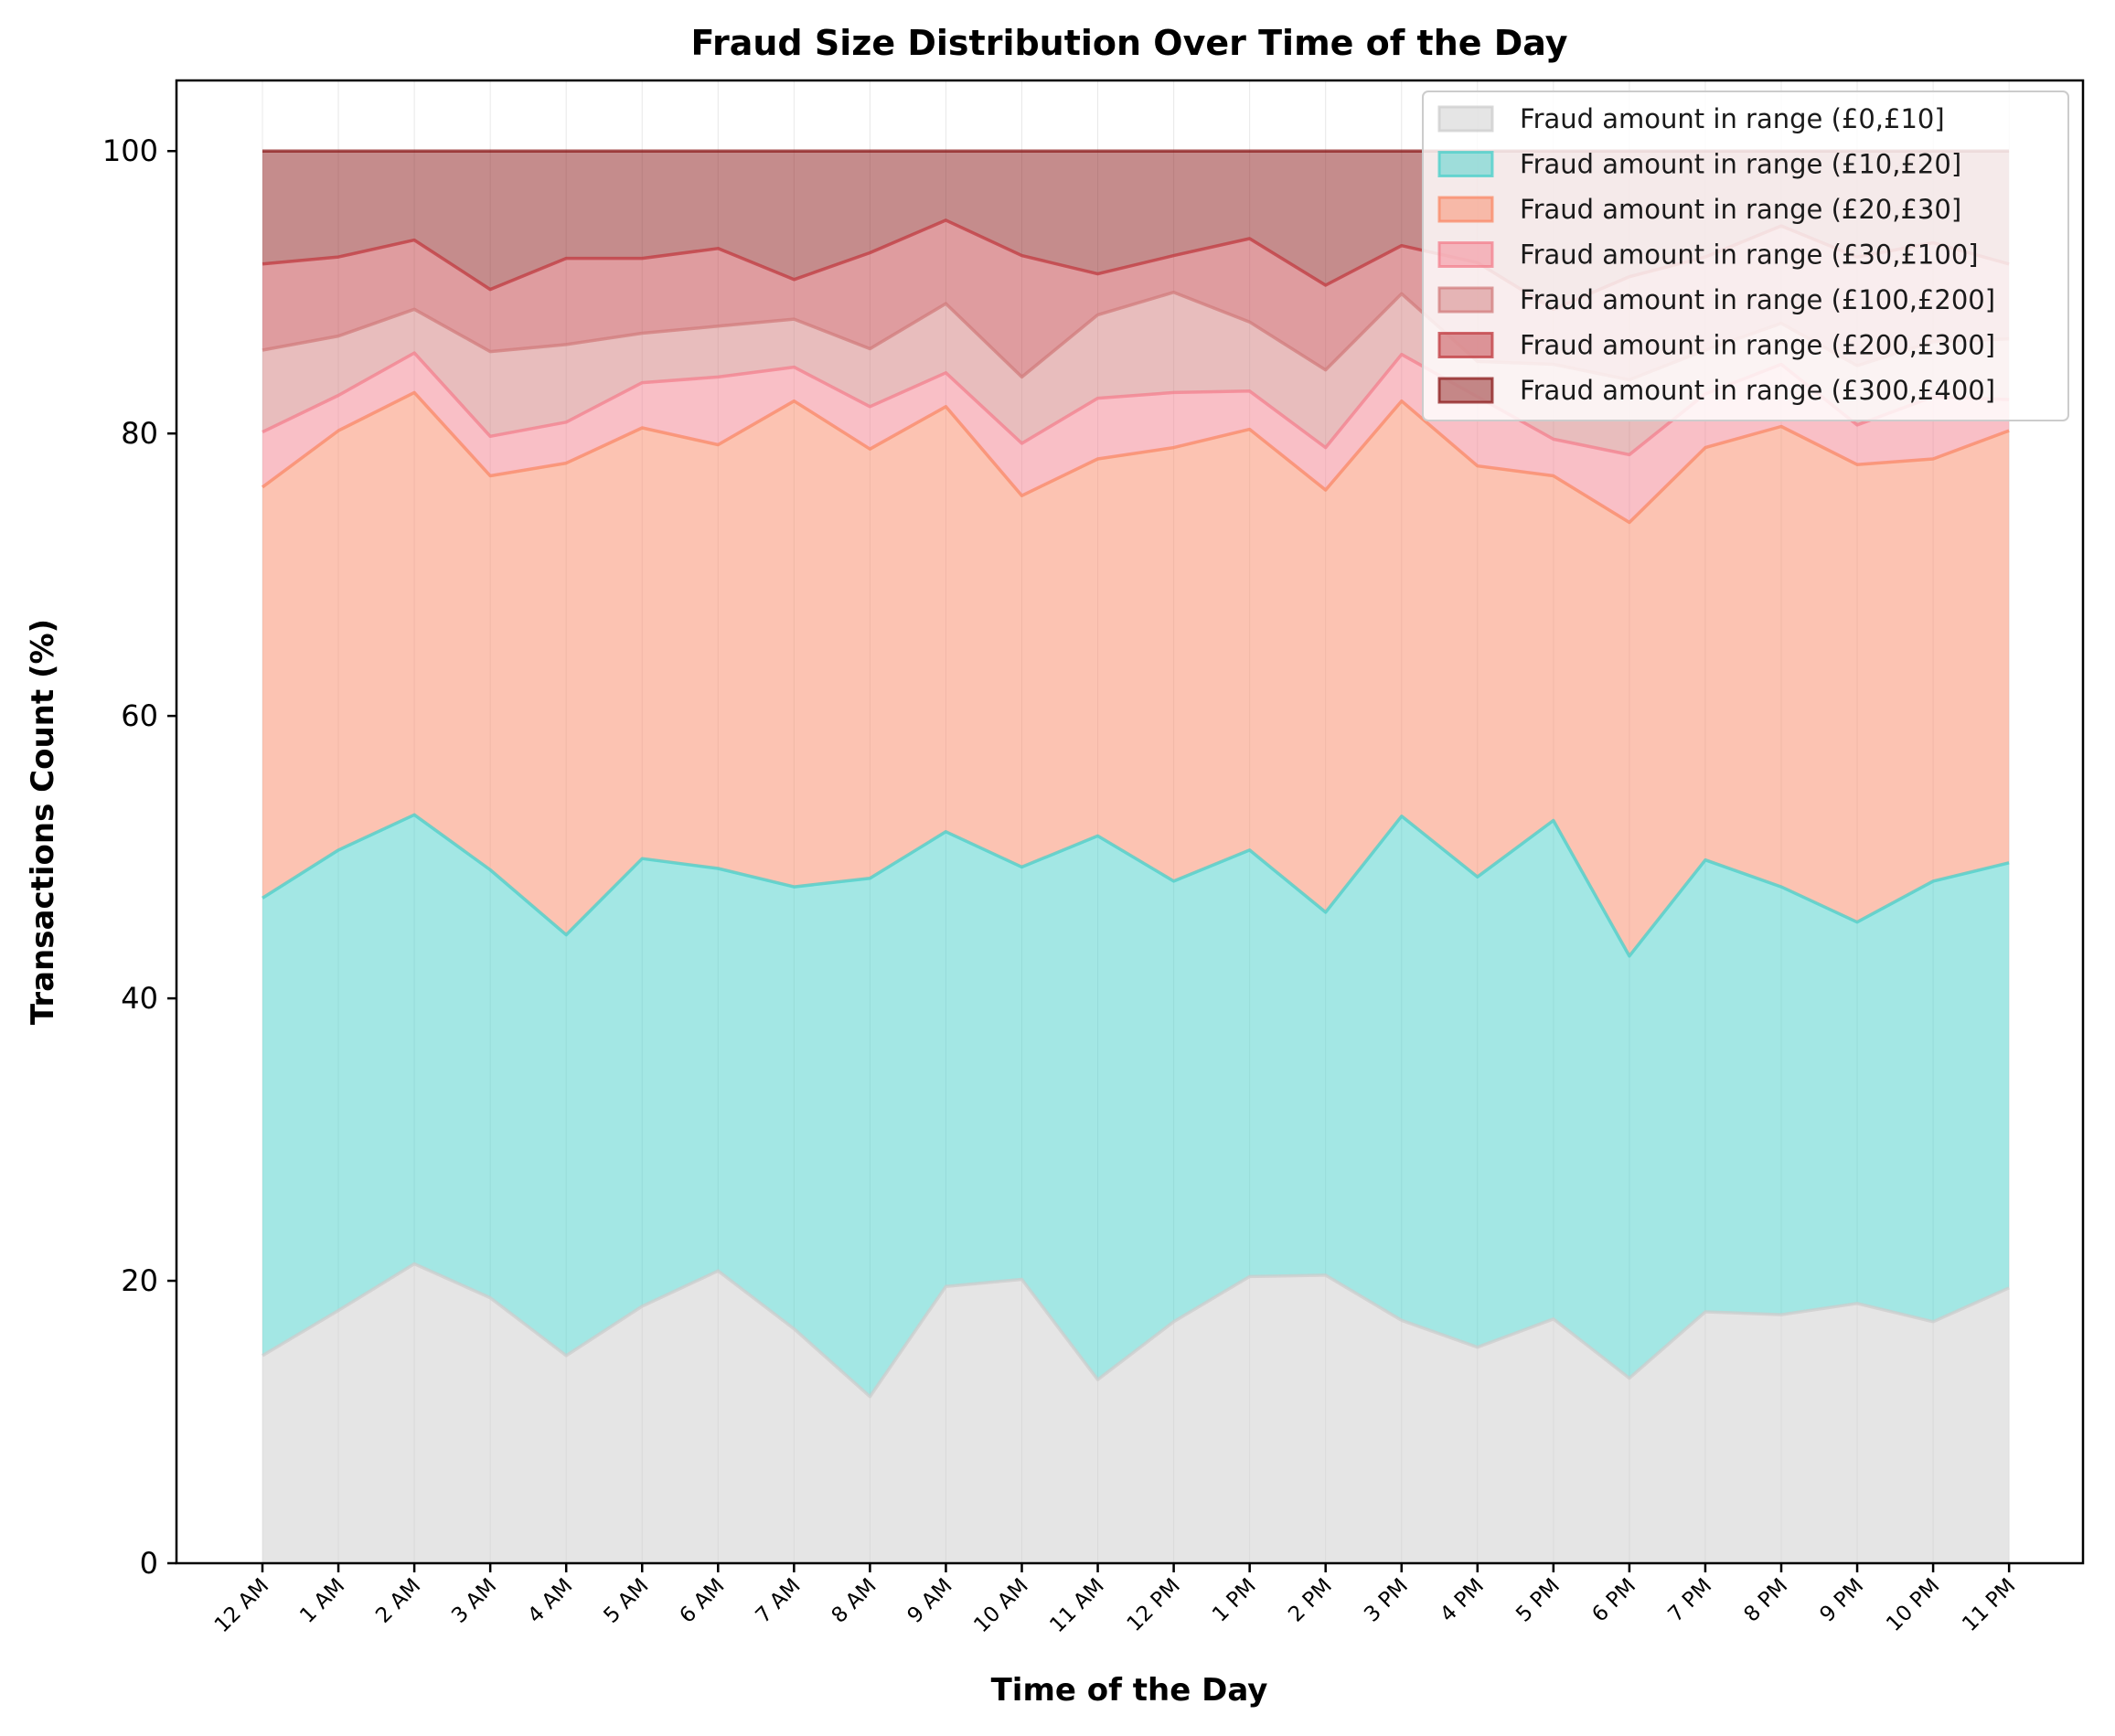  I want to click on x-tick-label: 3 AM, so click(474, 1601).